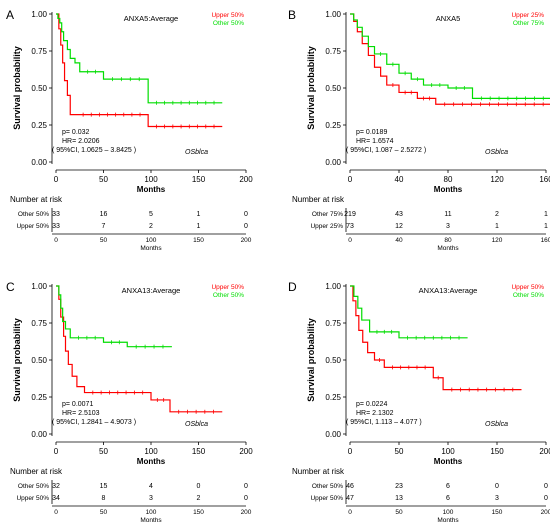 This screenshot has height=531, width=550. Describe the element at coordinates (399, 179) in the screenshot. I see `x-tick-label: 40` at that location.